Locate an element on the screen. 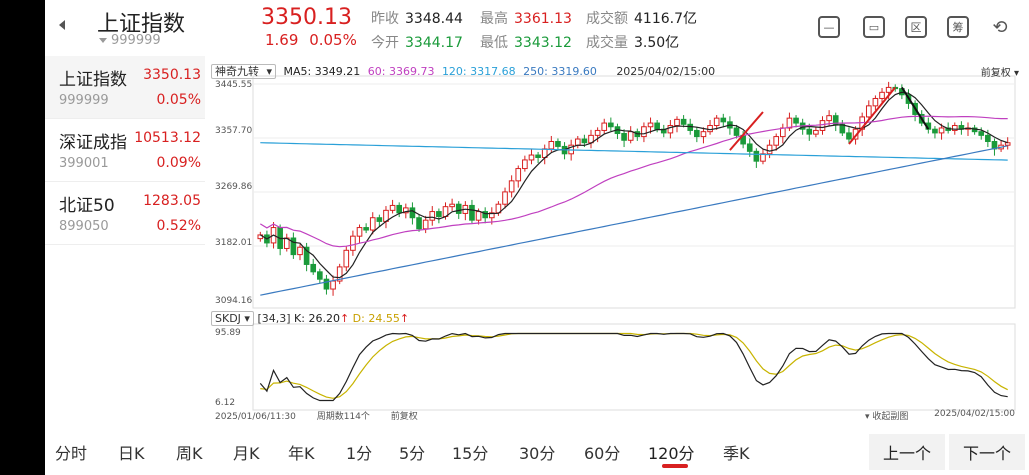 The width and height of the screenshot is (1029, 475). index-name: 上证指数 is located at coordinates (141, 24).